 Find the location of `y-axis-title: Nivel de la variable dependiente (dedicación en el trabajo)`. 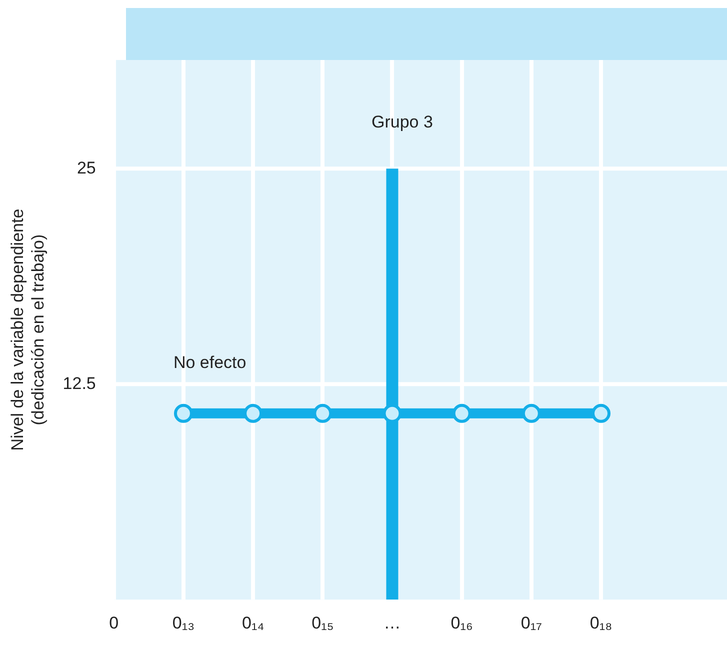

y-axis-title: Nivel de la variable dependiente (dedicación en el trabajo) is located at coordinates (28, 329).